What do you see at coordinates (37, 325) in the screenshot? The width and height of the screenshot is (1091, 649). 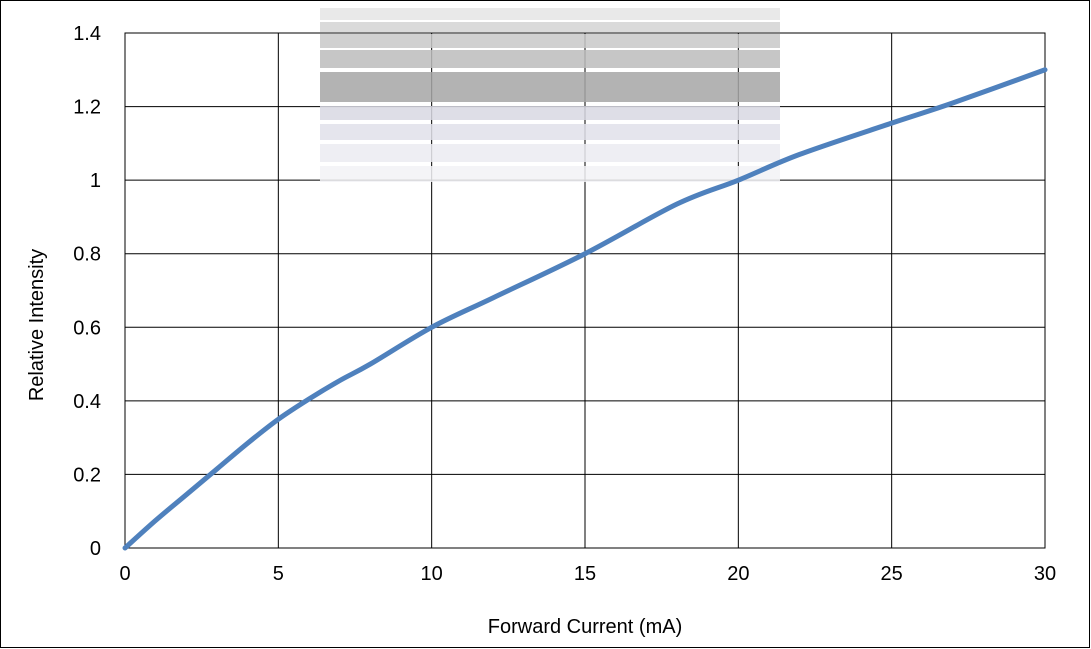 I see `y-axis-title: Relative Intensity` at bounding box center [37, 325].